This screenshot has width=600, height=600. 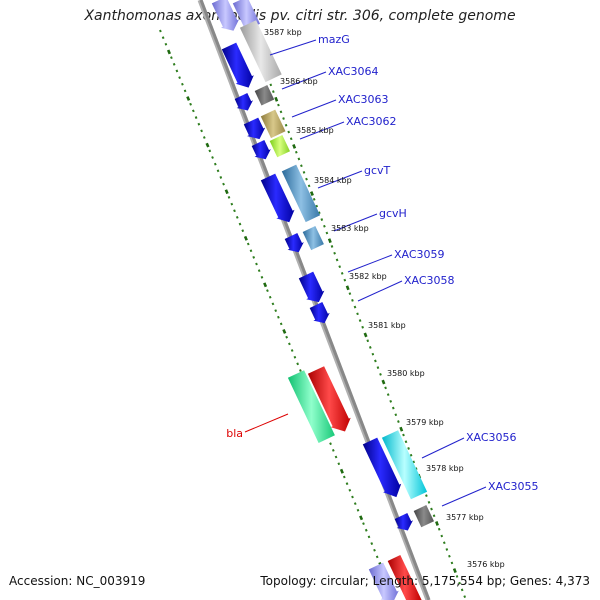 I want to click on gene-label-xac3058: XAC3058, so click(x=429, y=280).